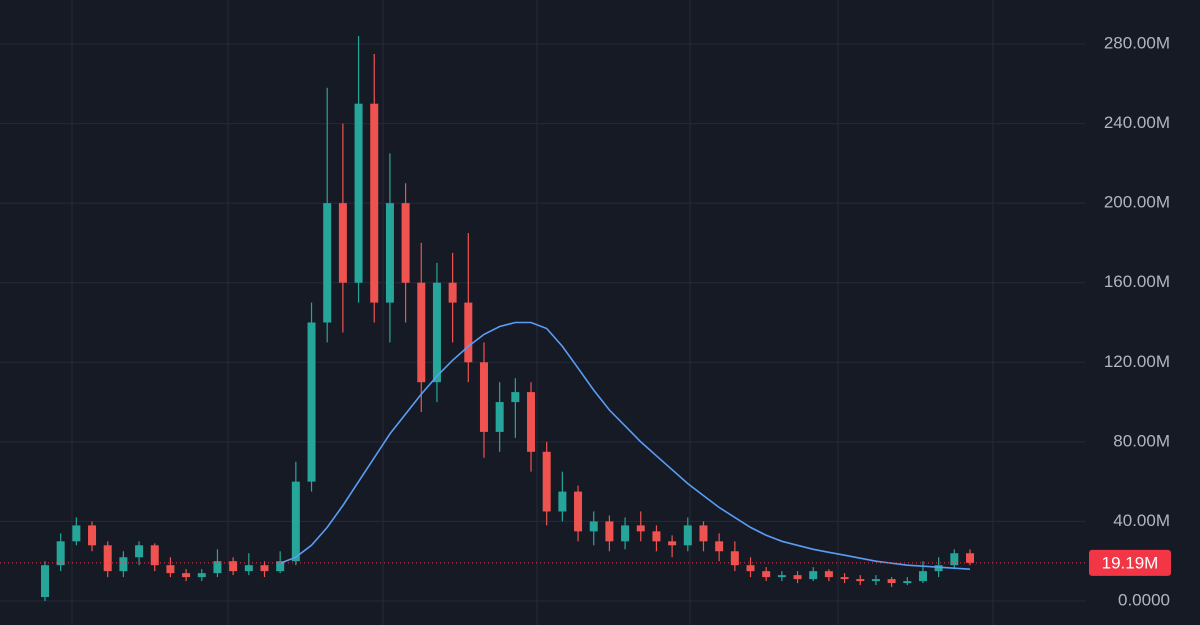 This screenshot has width=1200, height=625. Describe the element at coordinates (1137, 122) in the screenshot. I see `y-tick-label: 240.00M` at that location.